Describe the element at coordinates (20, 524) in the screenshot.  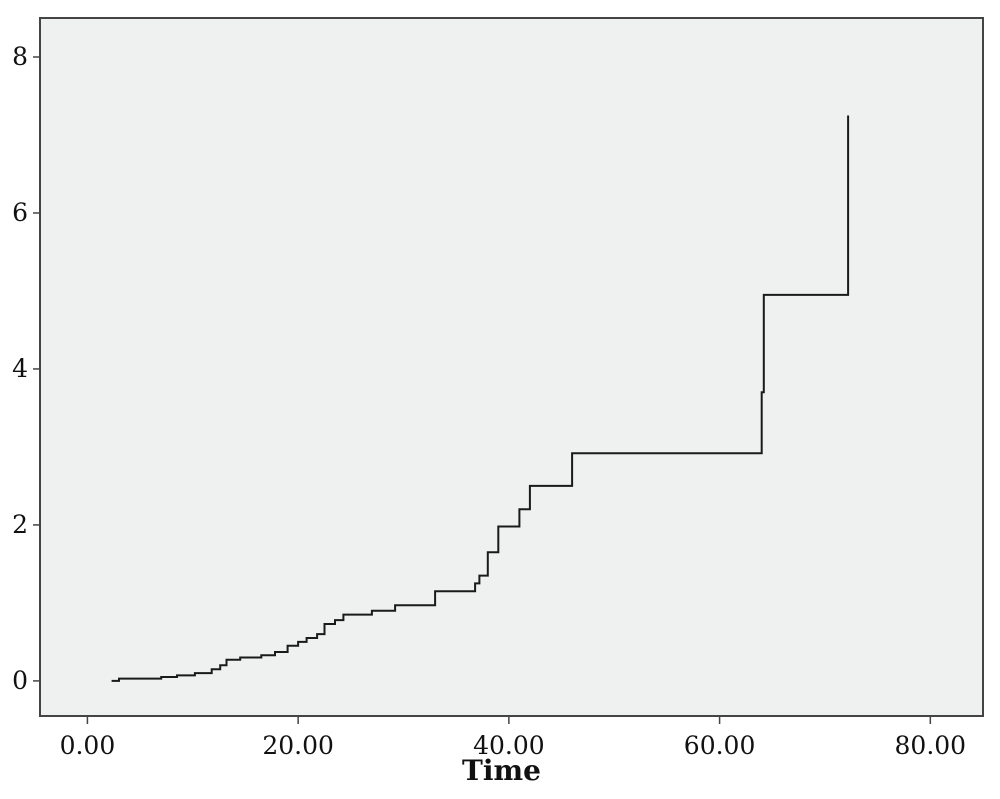
I see `y-tick-label: 2` at that location.